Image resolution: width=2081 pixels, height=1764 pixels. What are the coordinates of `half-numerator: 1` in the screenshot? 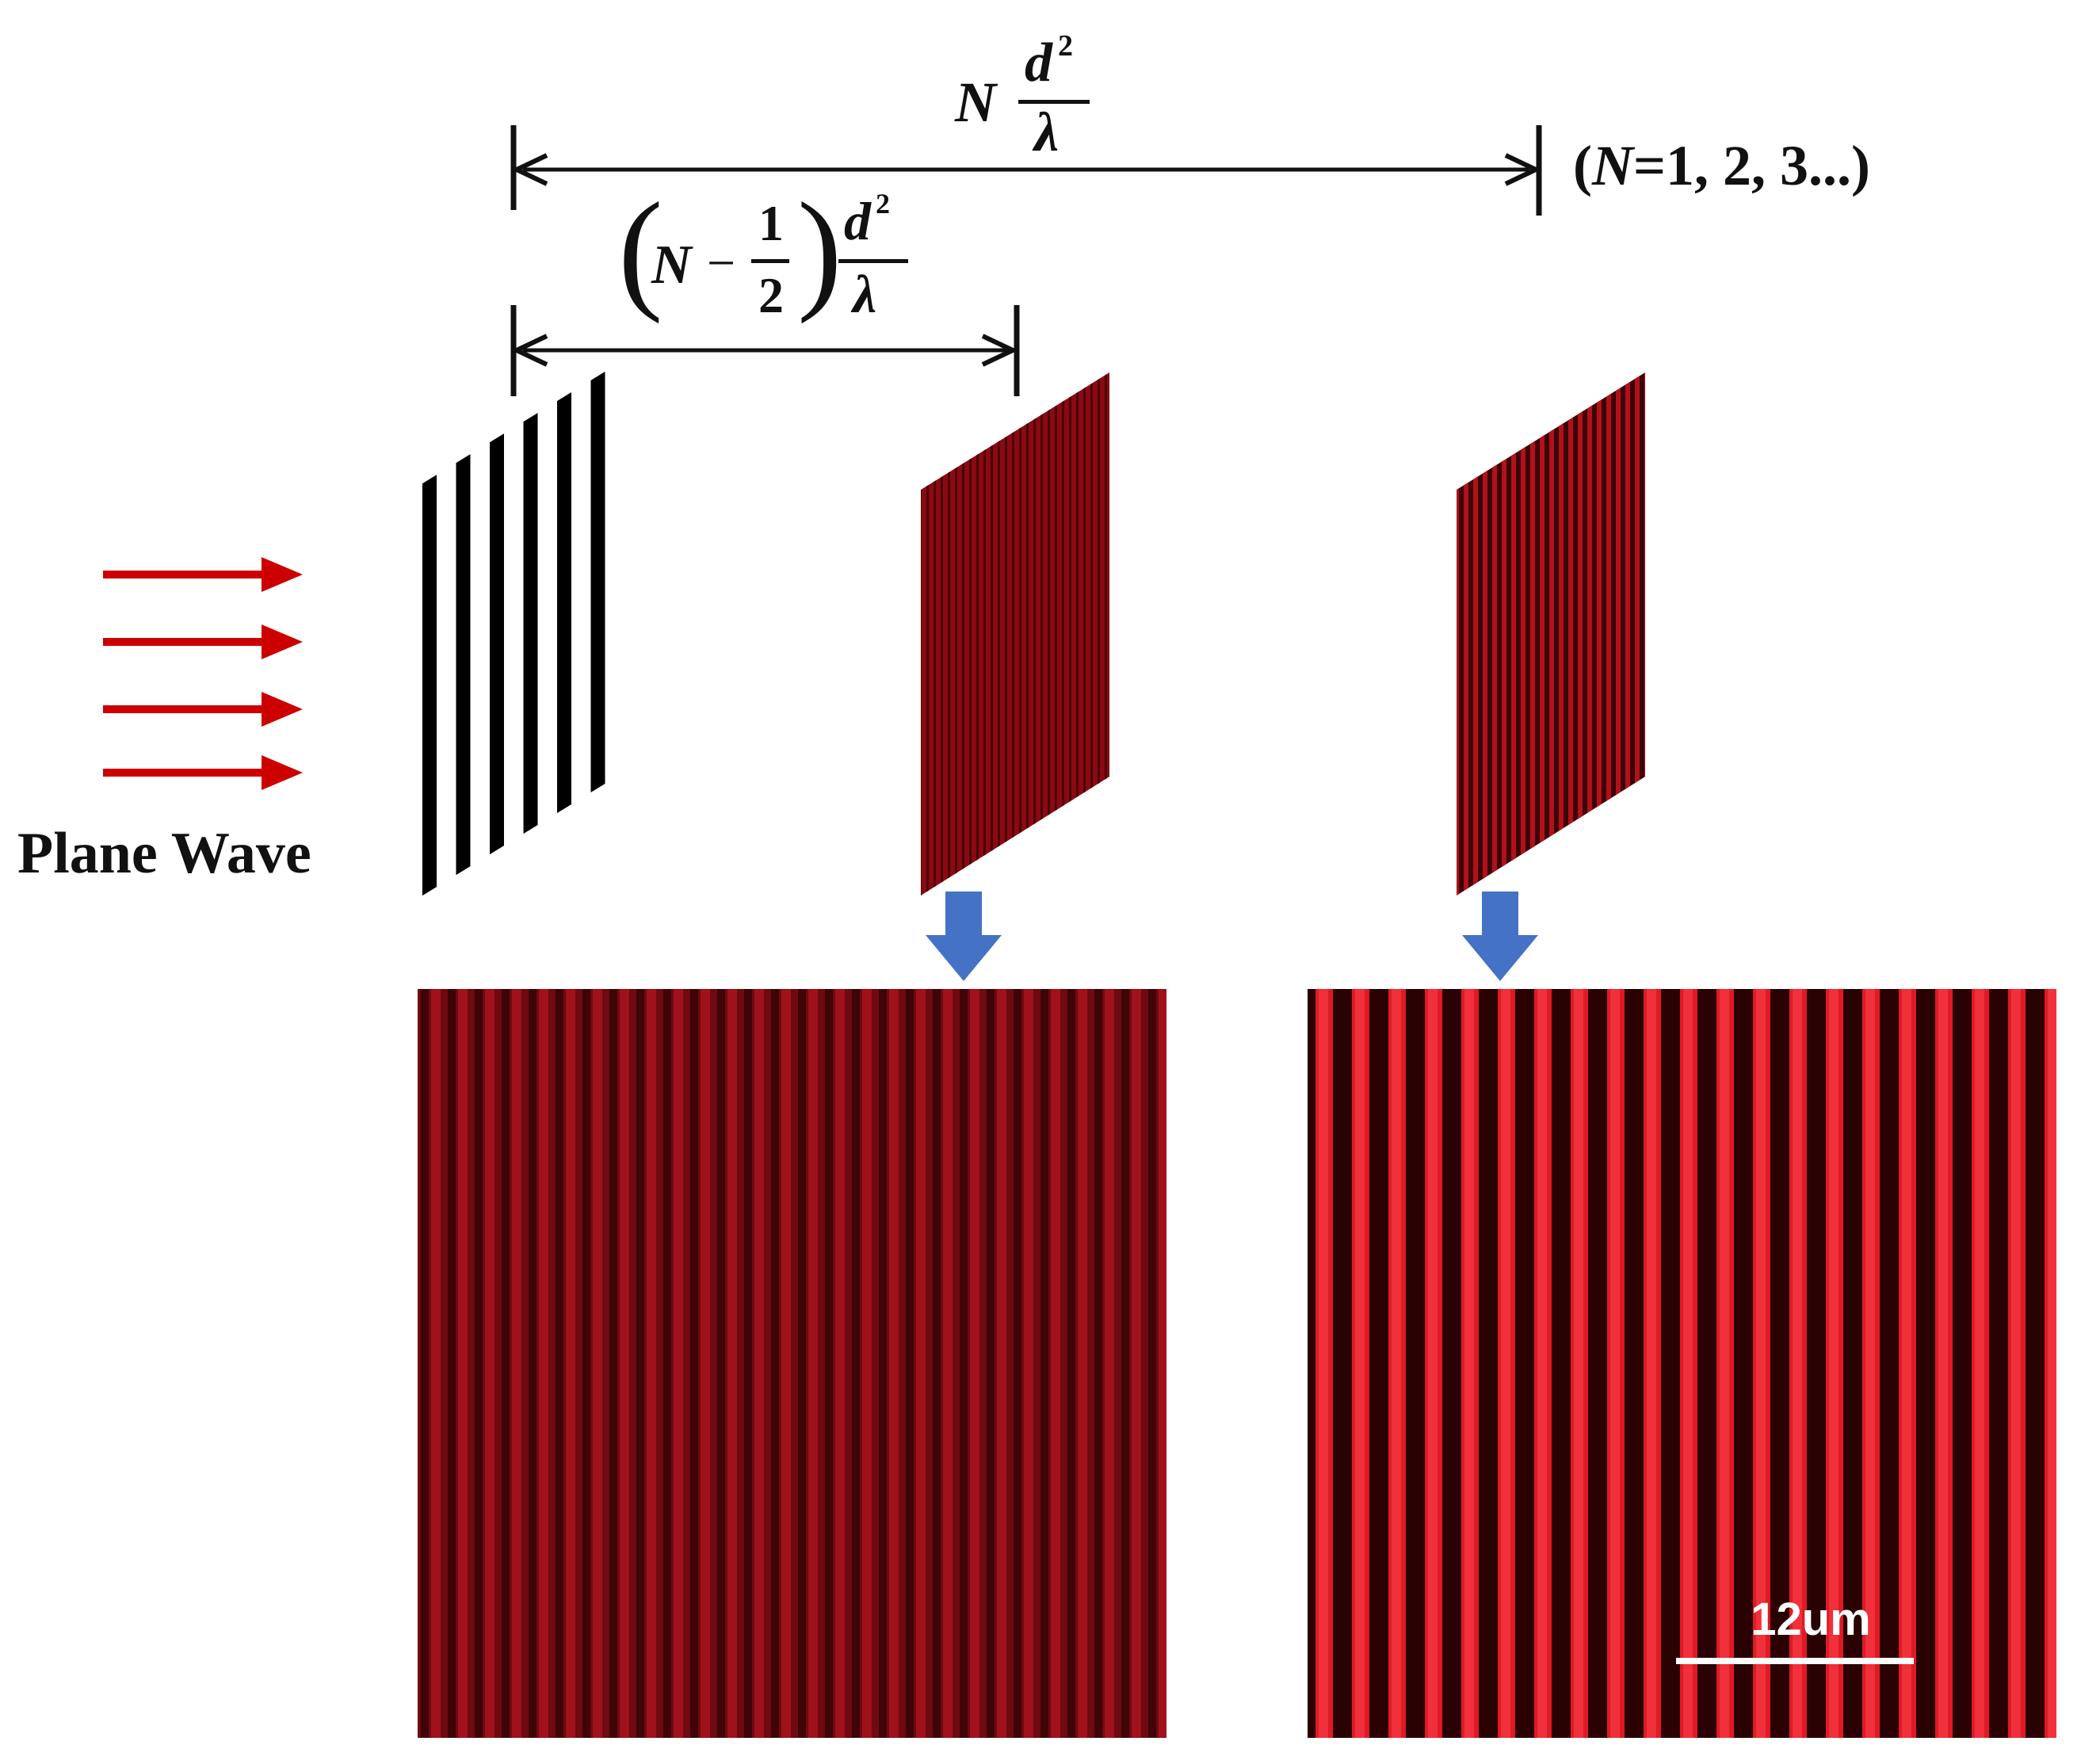 It's located at (771, 223).